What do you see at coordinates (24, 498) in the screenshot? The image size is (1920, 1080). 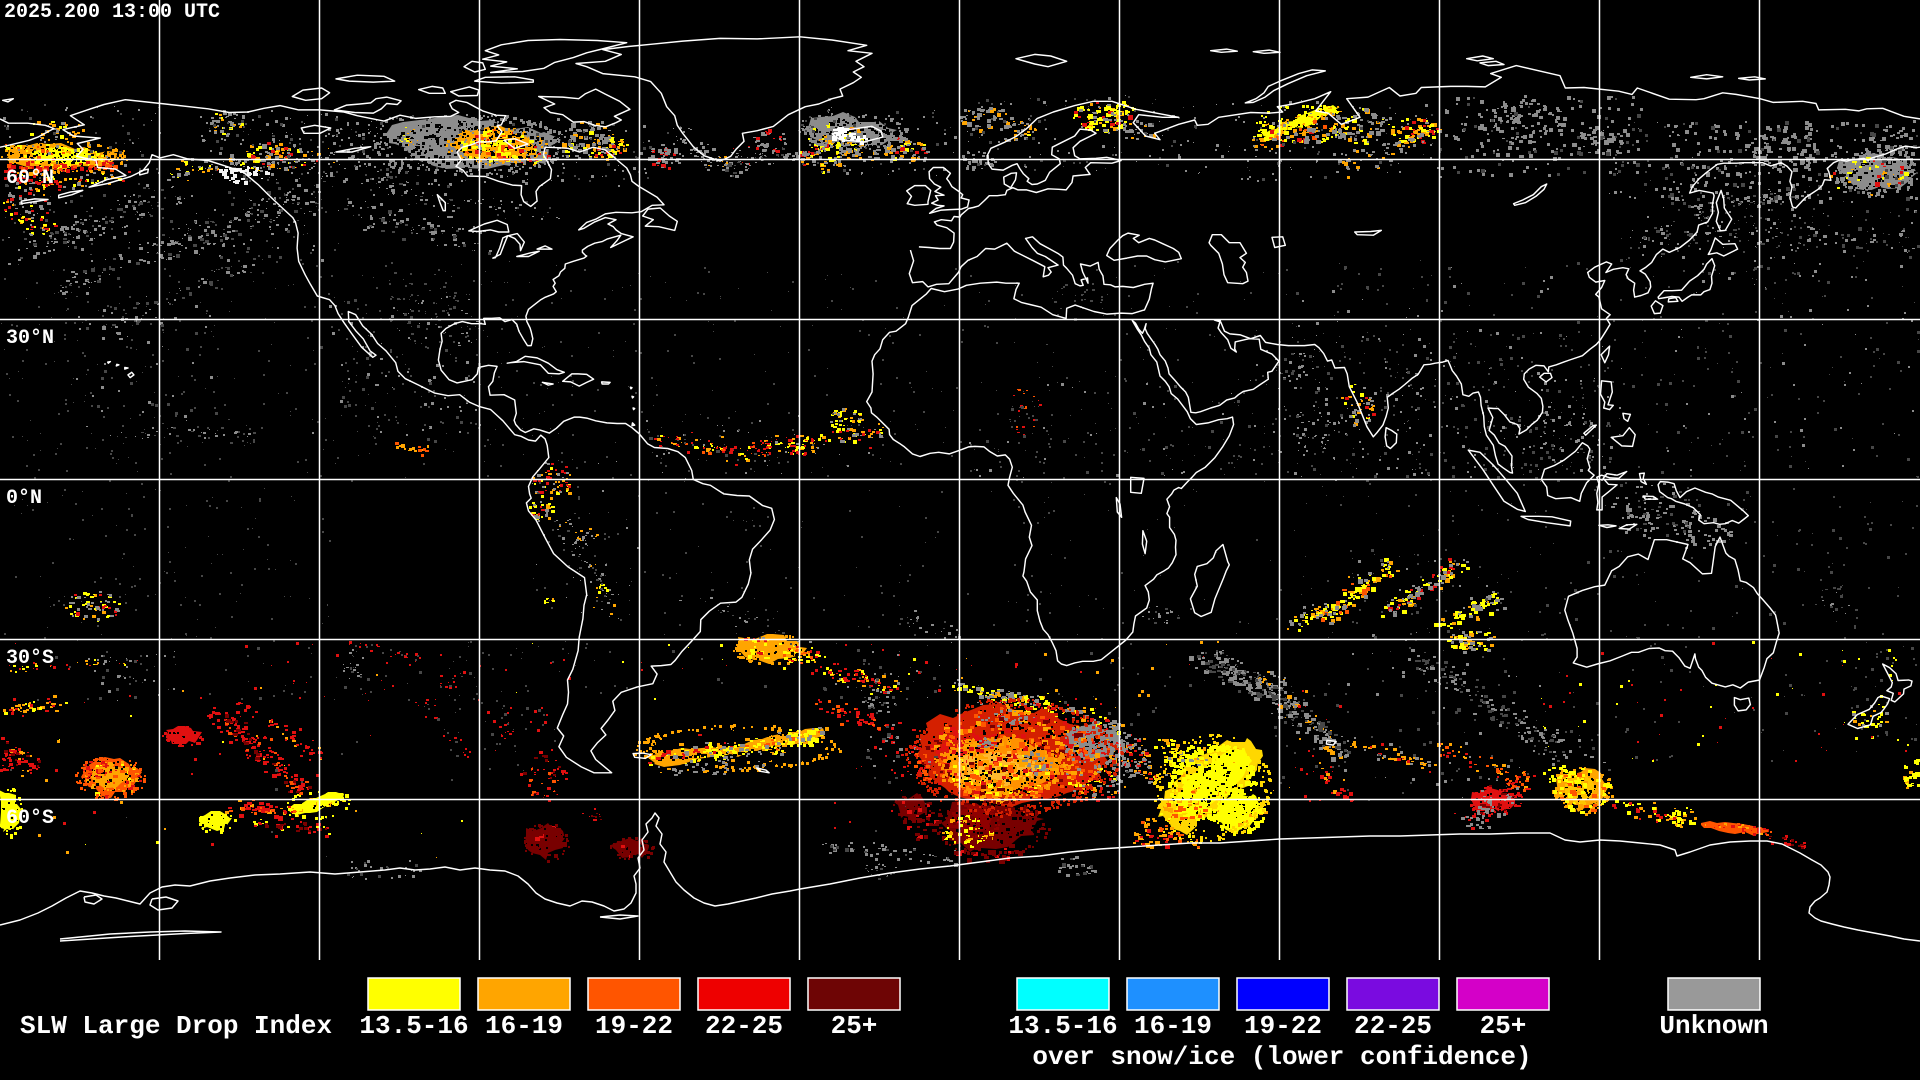 I see `svg-text: 0°N` at bounding box center [24, 498].